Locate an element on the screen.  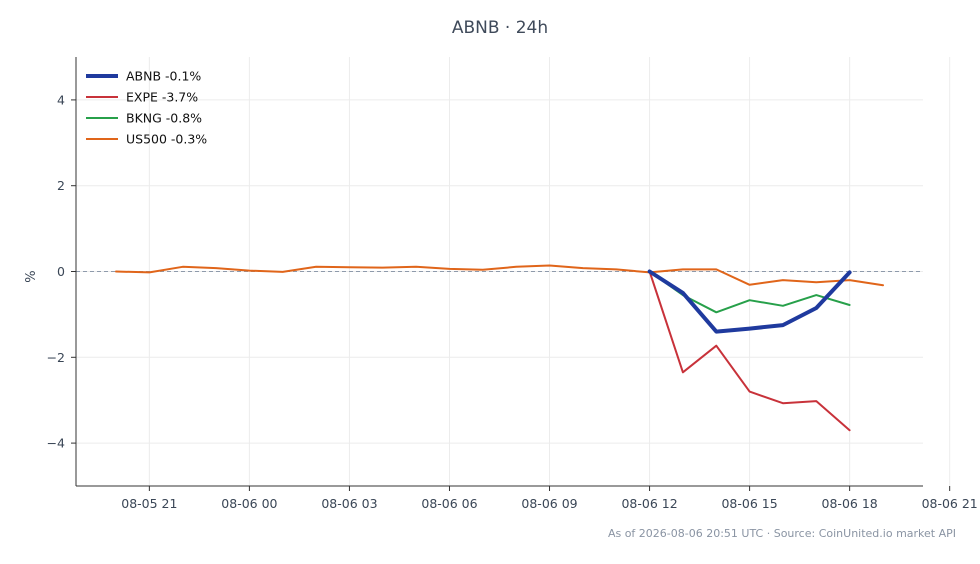
x-tick-label: 08-06 03 is located at coordinates (349, 503).